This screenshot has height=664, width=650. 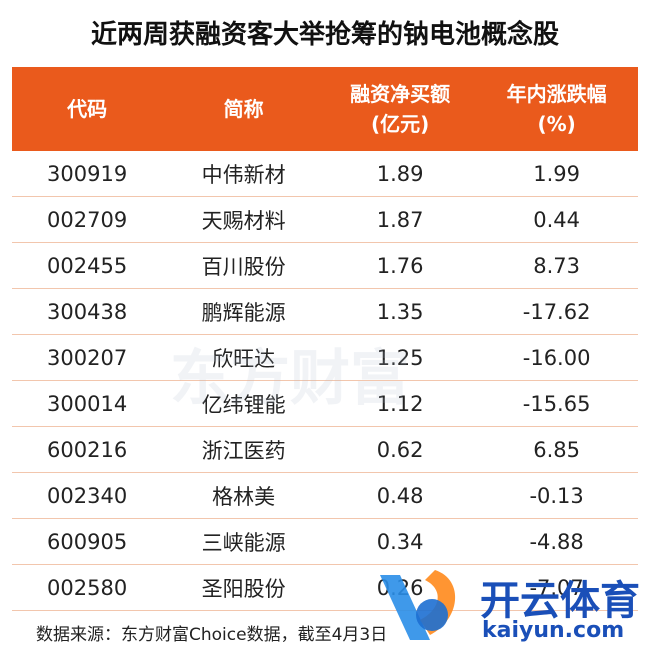 What do you see at coordinates (87, 219) in the screenshot?
I see `table-cell: 002709` at bounding box center [87, 219].